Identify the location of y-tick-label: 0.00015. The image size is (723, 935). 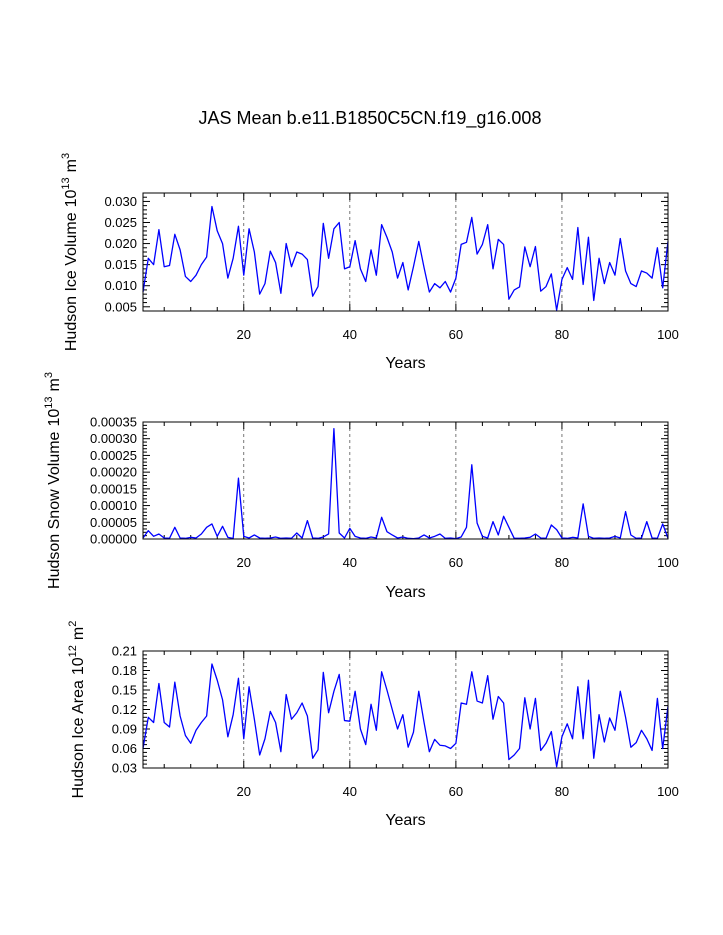
(113, 488).